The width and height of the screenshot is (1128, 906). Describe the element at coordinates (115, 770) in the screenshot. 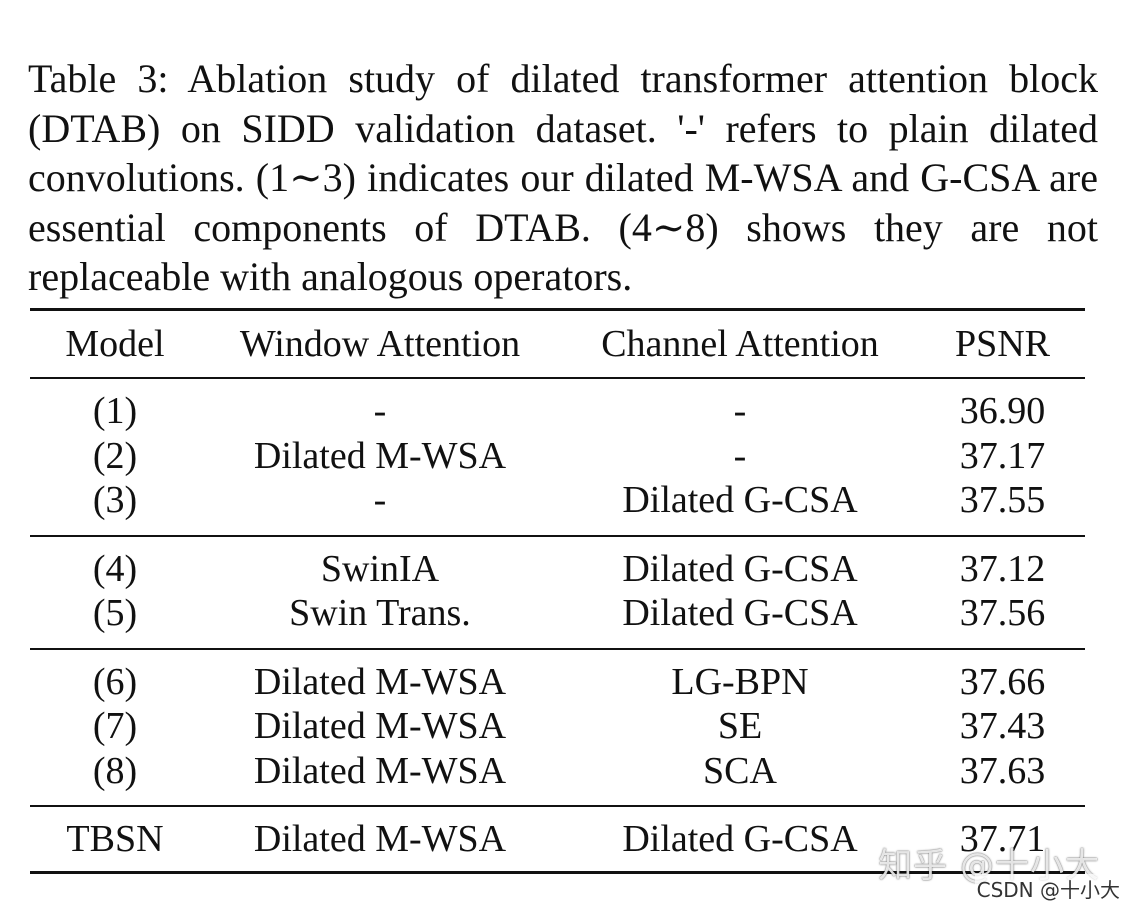

I see `cell-model: (8)` at that location.